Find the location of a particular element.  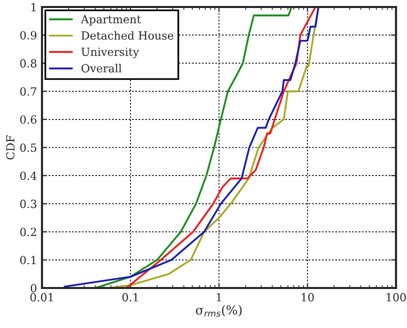

y-tick-label: 0.4 is located at coordinates (28, 176).